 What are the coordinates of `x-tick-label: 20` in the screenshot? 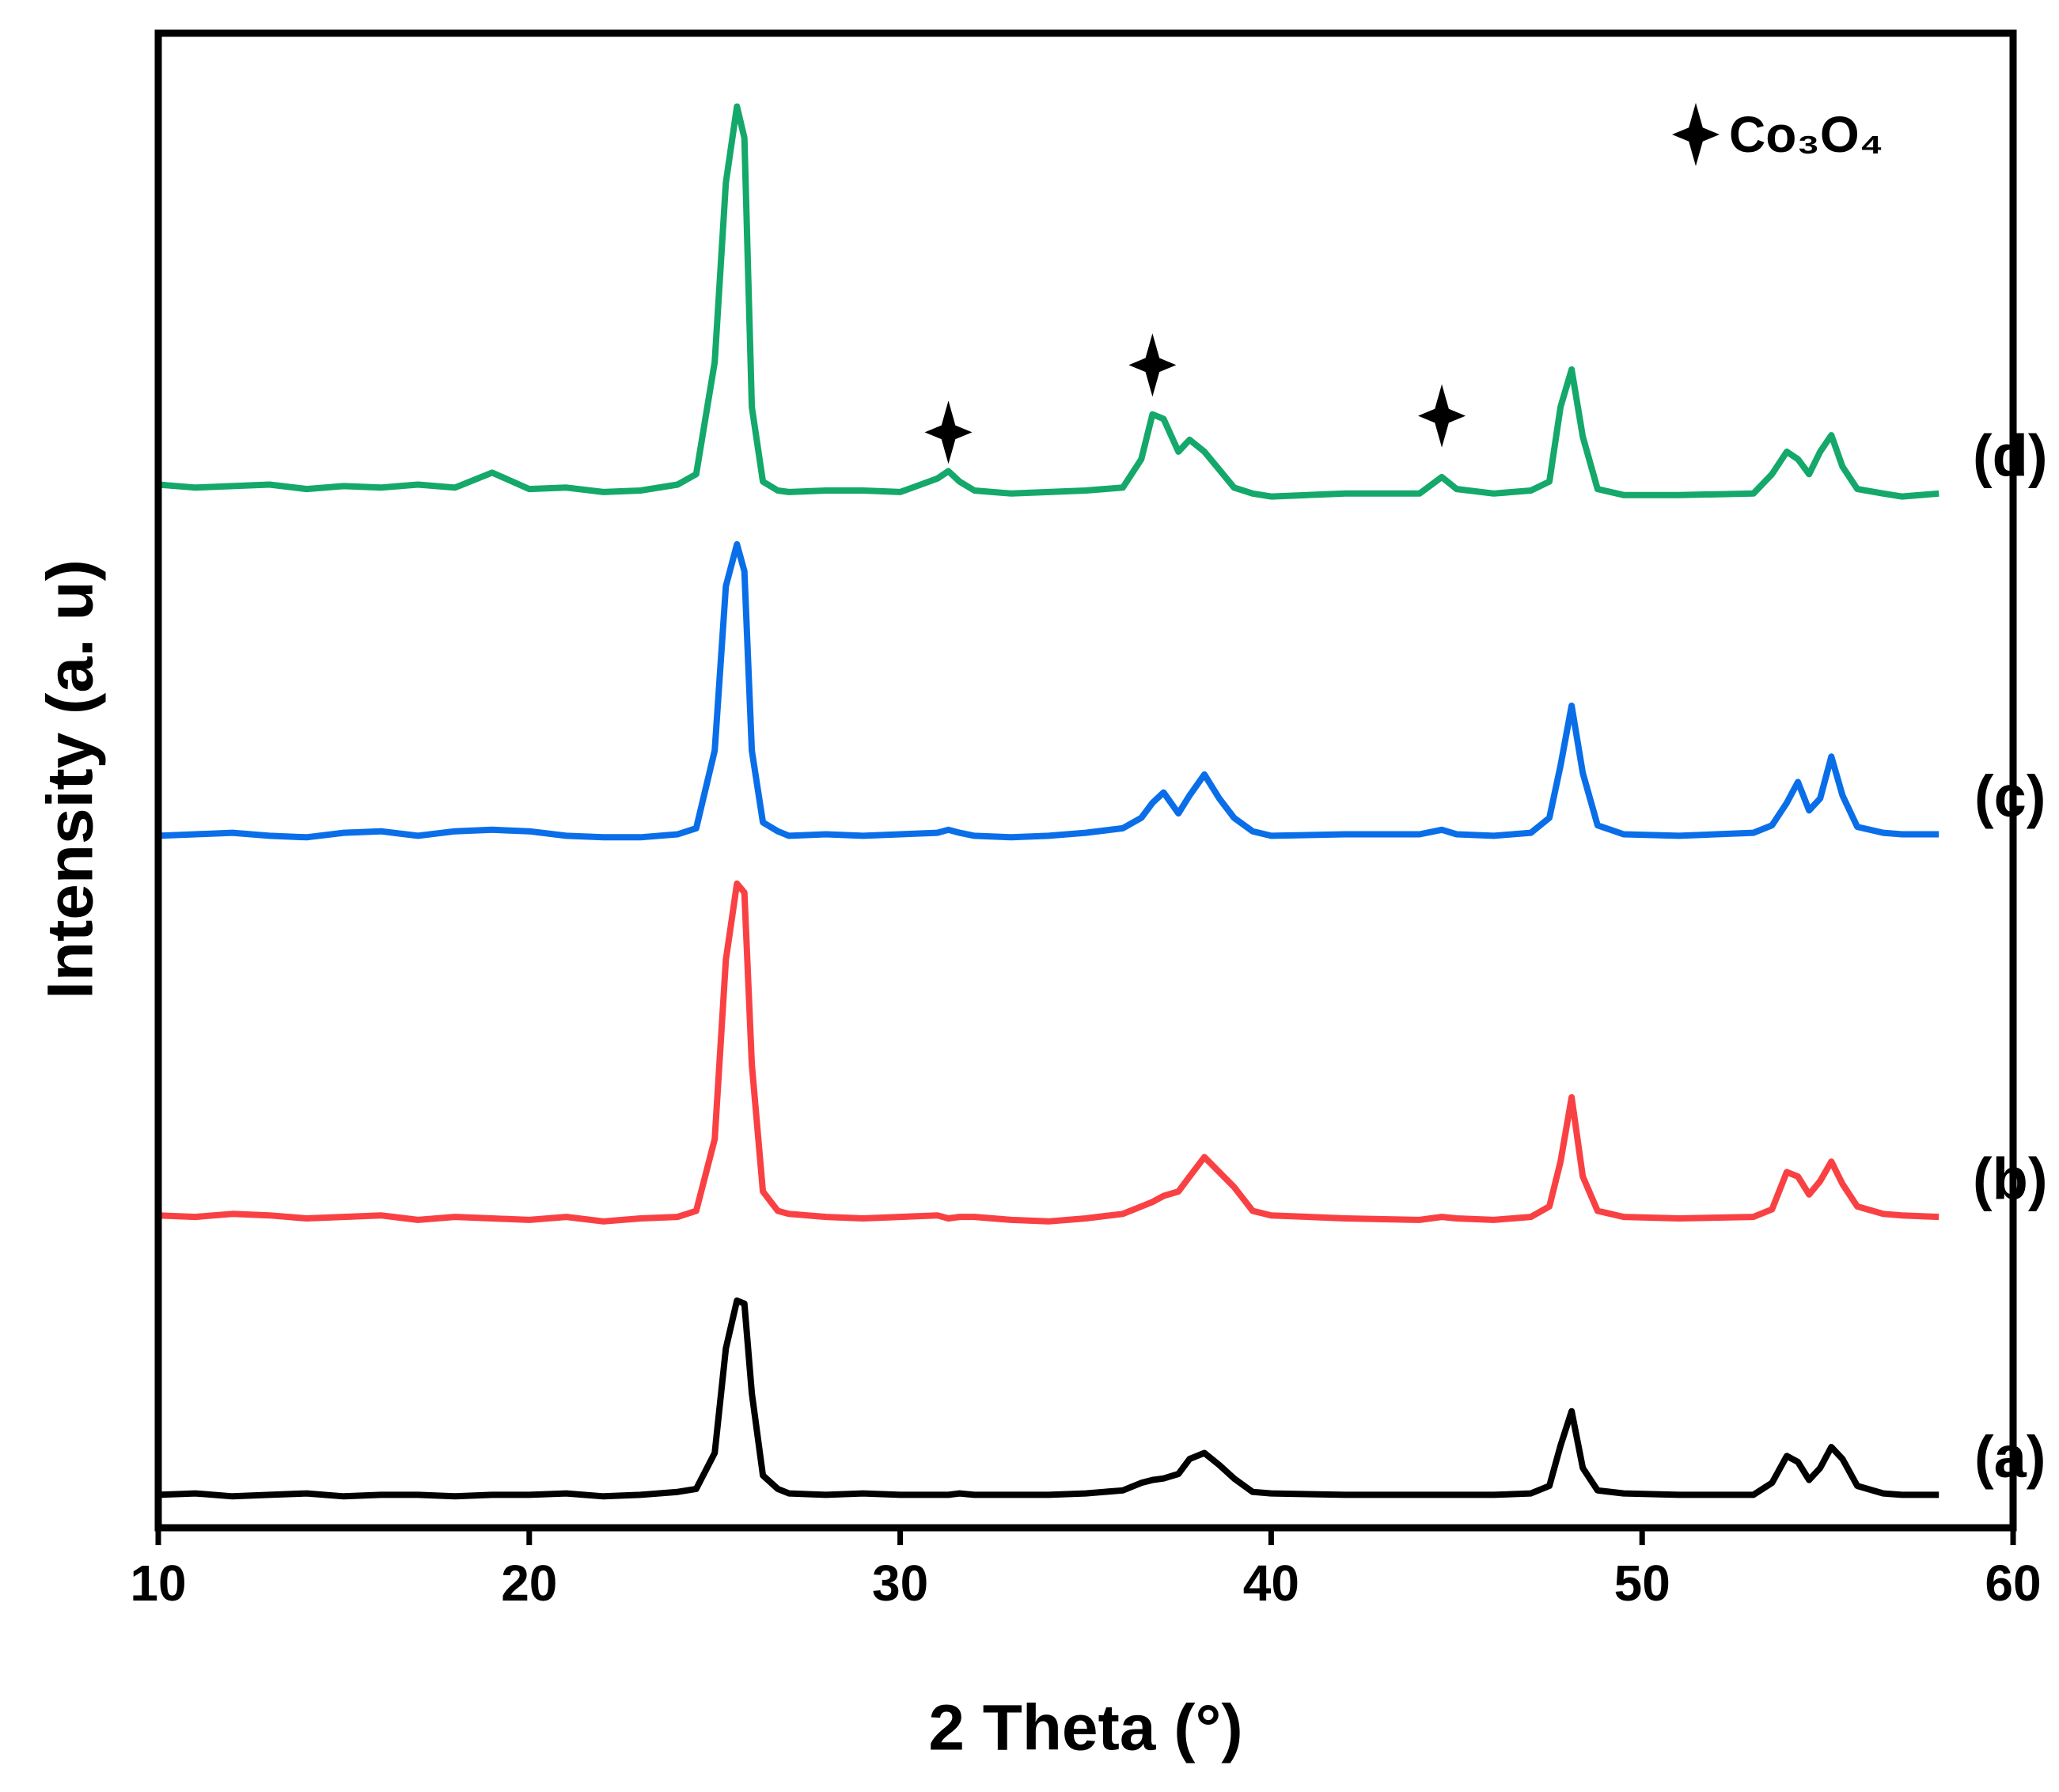 It's located at (529, 1583).